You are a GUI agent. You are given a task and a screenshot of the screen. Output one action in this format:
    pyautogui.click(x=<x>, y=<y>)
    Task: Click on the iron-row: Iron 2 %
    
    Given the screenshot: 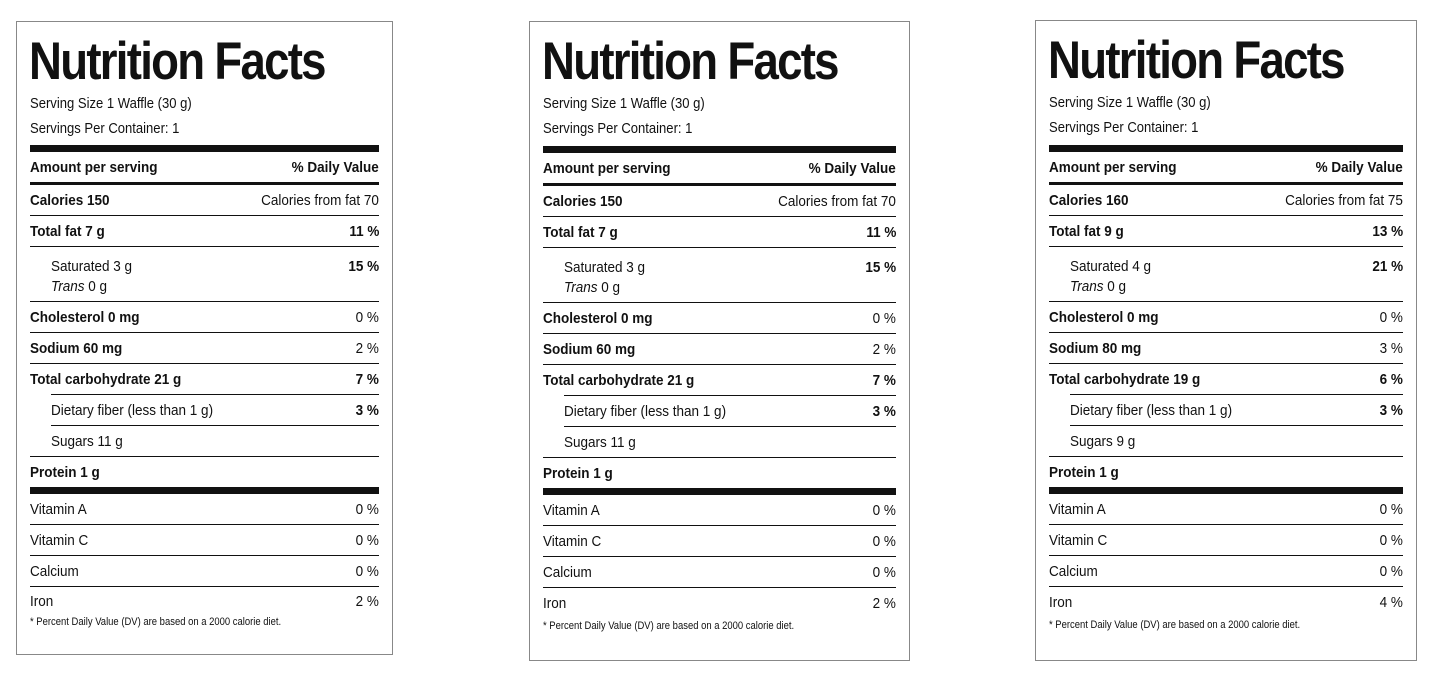 What is the action you would take?
    pyautogui.click(x=204, y=601)
    